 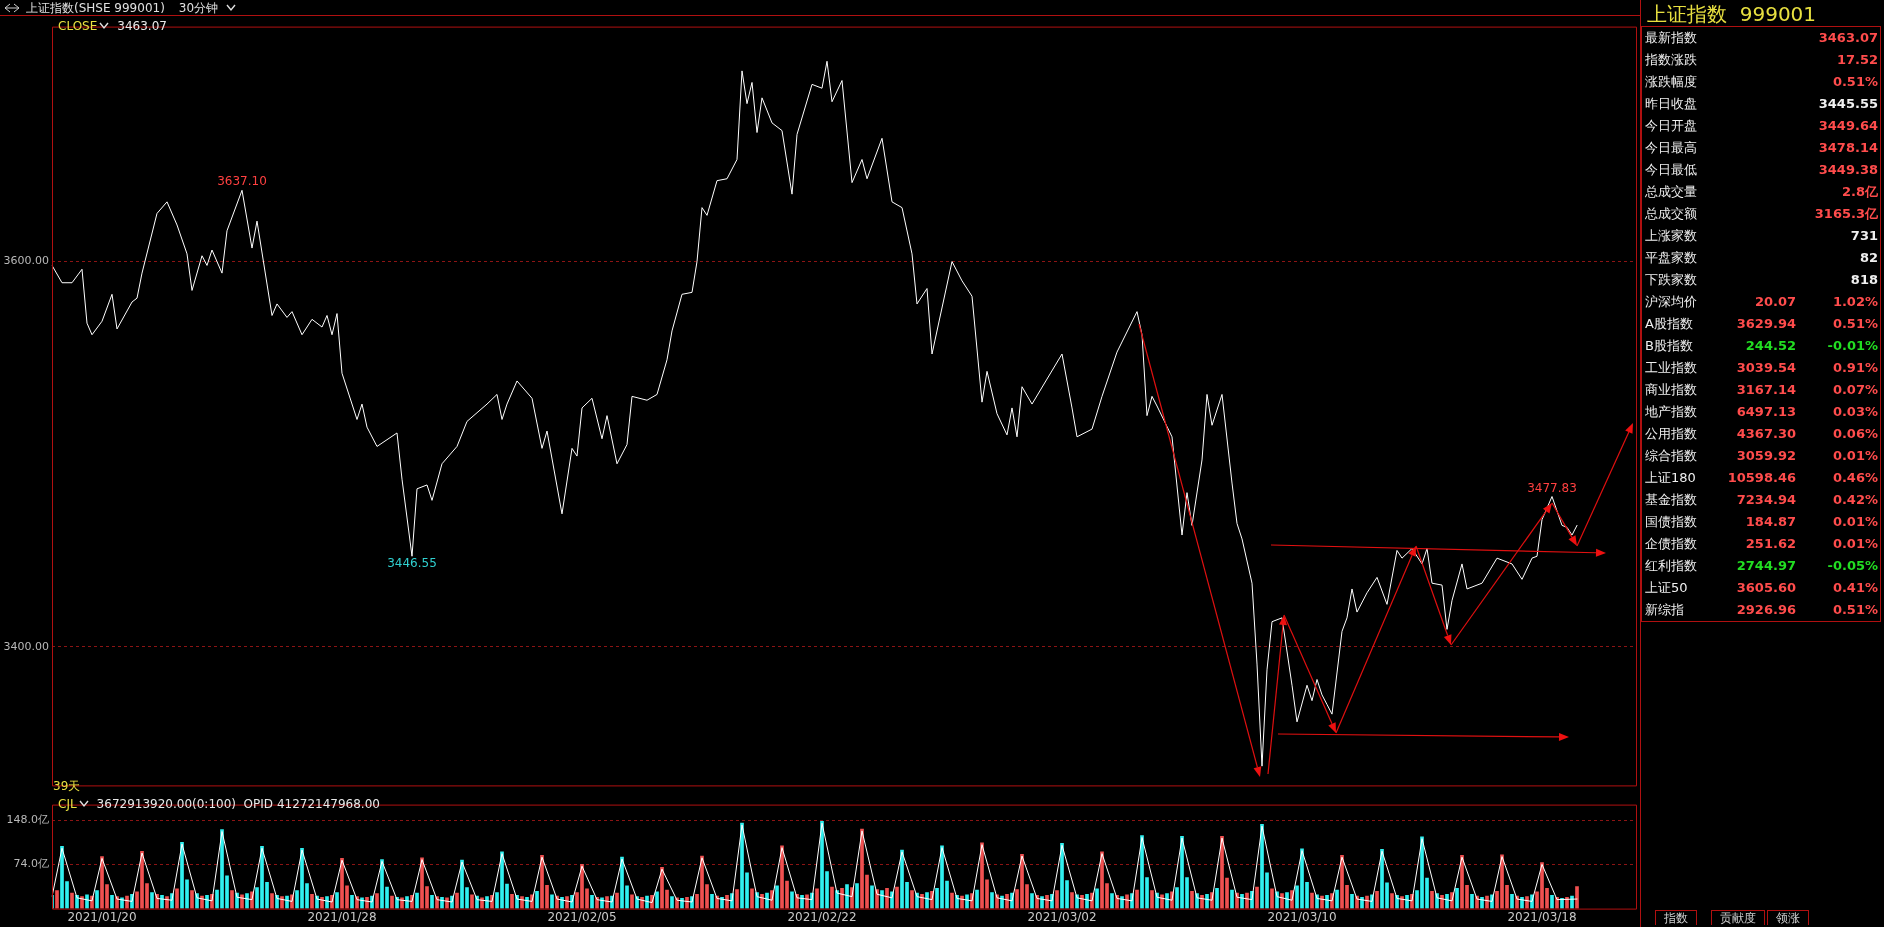 I want to click on category-label: 总成交额, so click(x=1671, y=214).